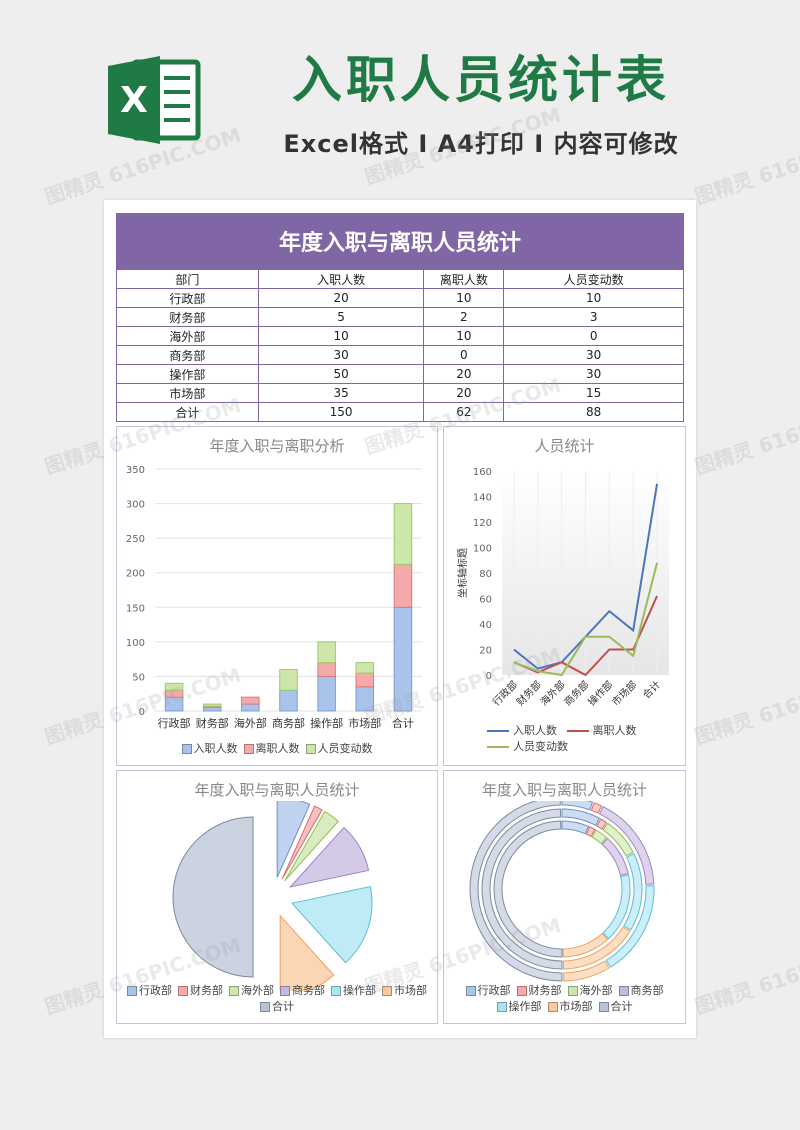 The height and width of the screenshot is (1130, 800). I want to click on legend-item: 行政部, so click(149, 991).